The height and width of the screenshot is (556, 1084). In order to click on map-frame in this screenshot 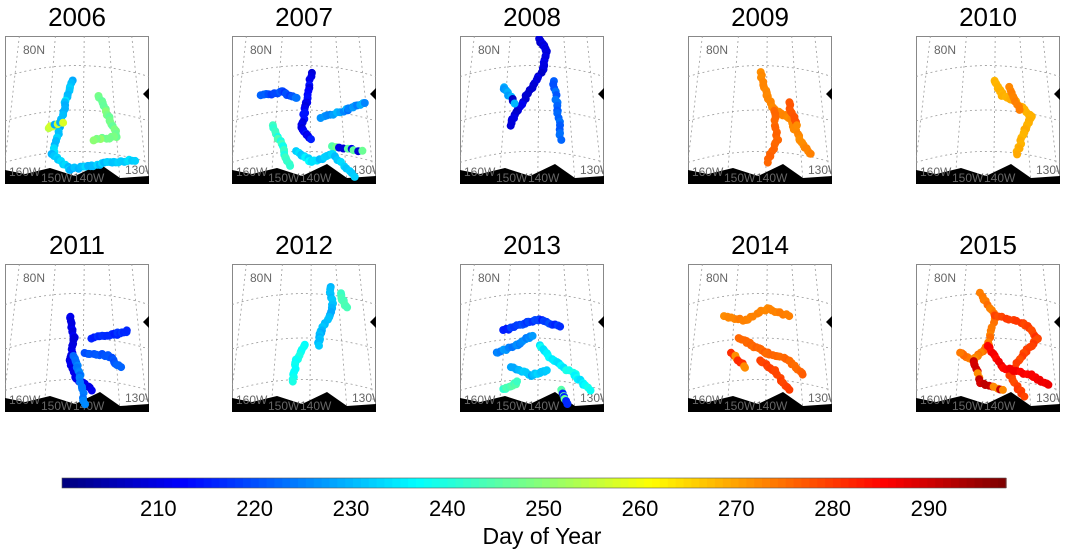, I will do `click(532, 110)`.